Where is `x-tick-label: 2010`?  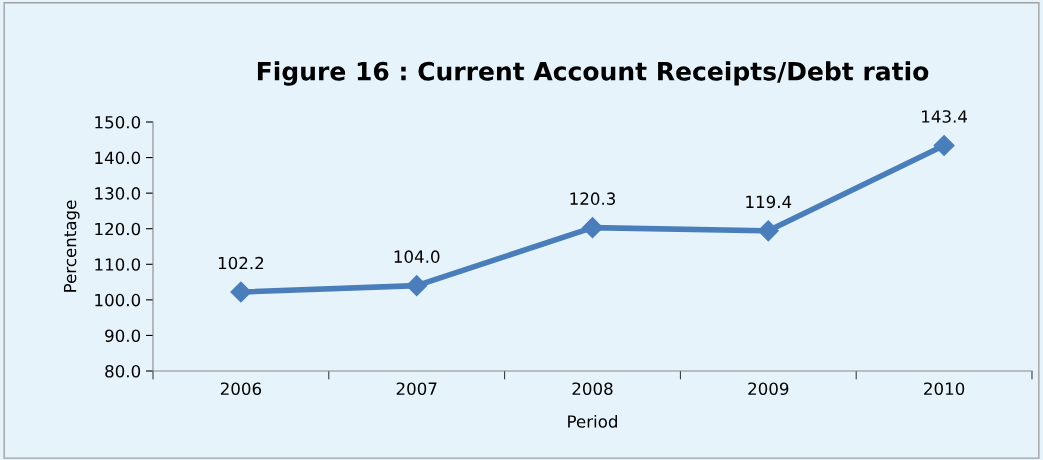 x-tick-label: 2010 is located at coordinates (944, 389).